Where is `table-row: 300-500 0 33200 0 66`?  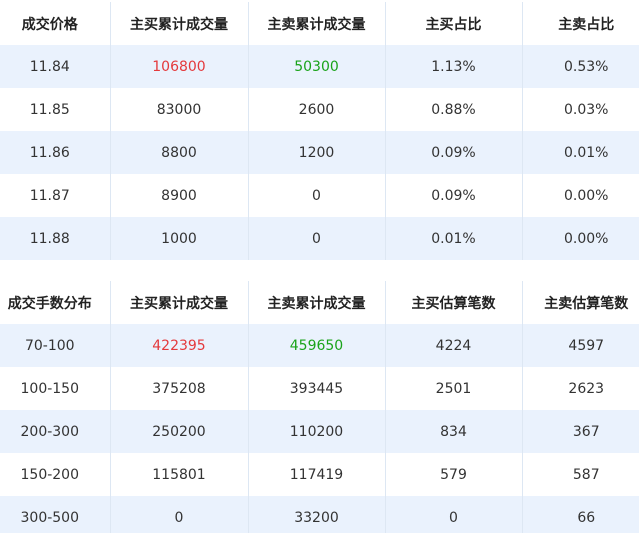 table-row: 300-500 0 33200 0 66 is located at coordinates (319, 514).